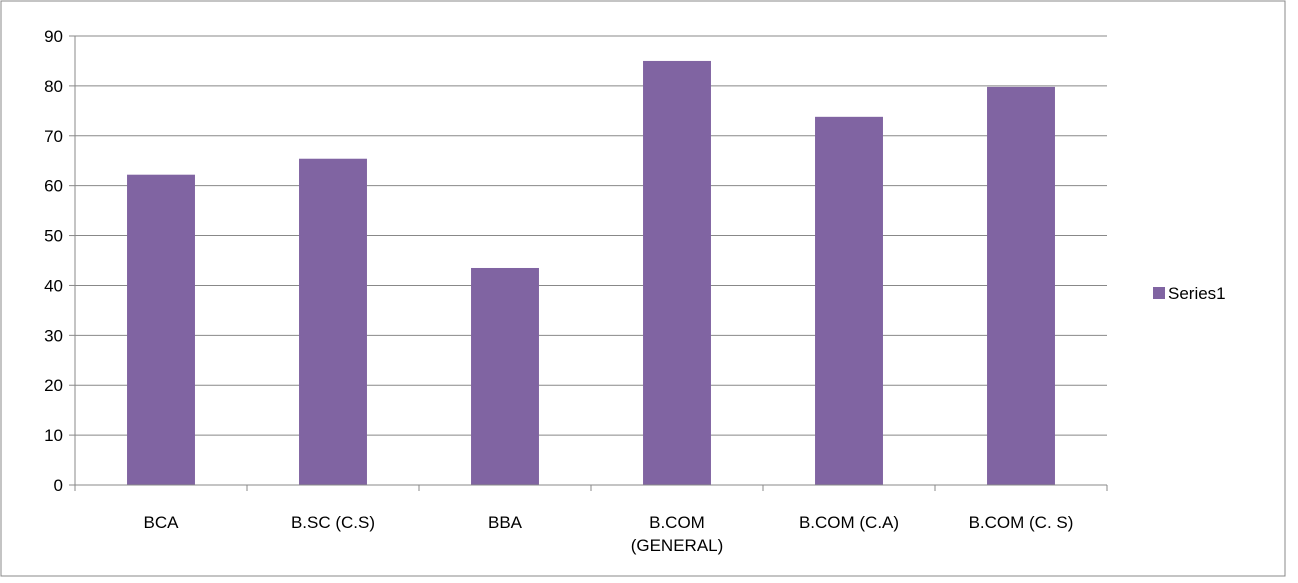 The width and height of the screenshot is (1298, 583). I want to click on y-tick-label: 20, so click(53, 385).